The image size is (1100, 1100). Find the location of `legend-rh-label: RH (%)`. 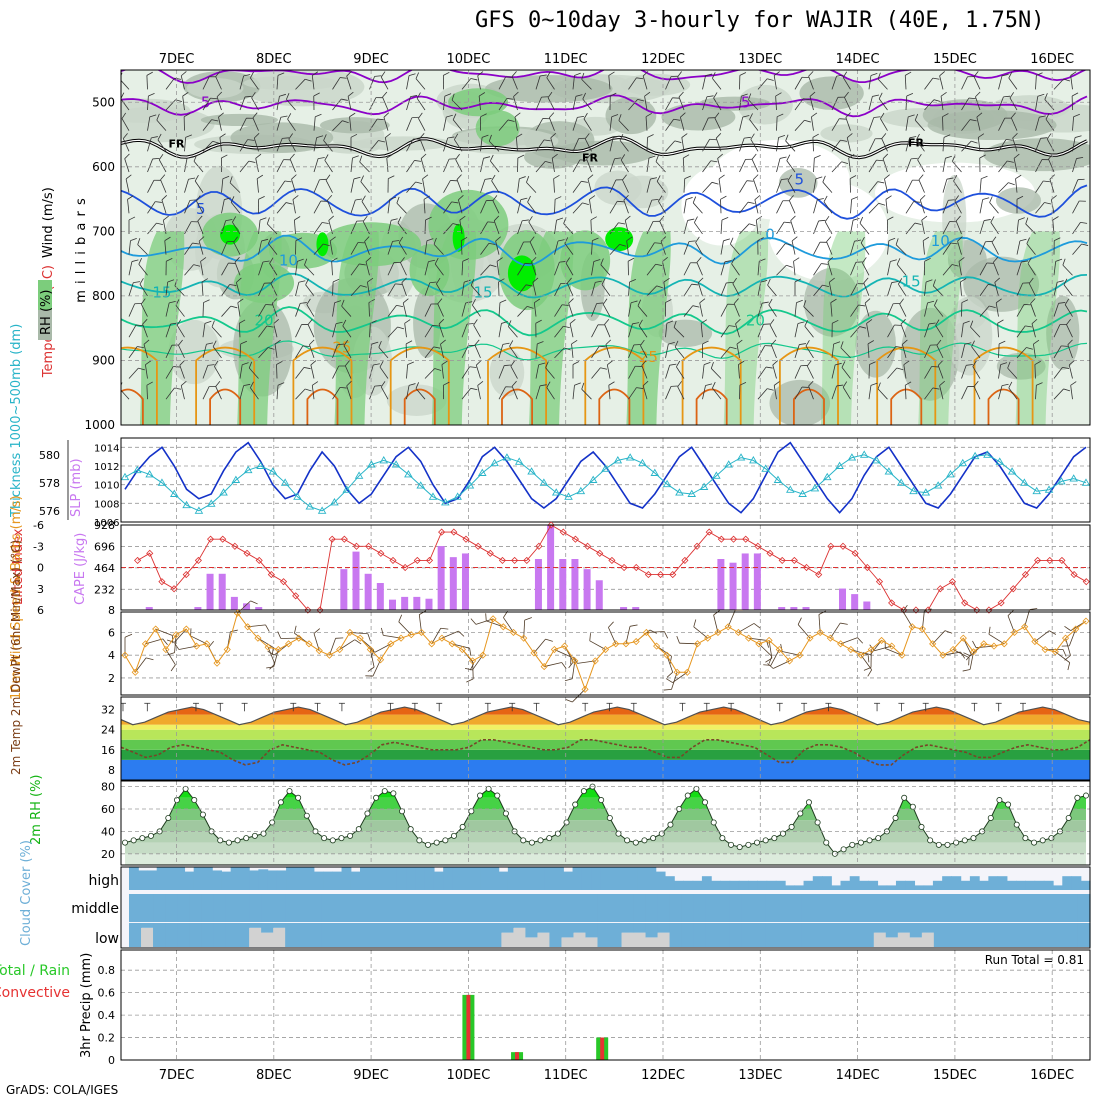

legend-rh-label: RH (%) is located at coordinates (46, 312).